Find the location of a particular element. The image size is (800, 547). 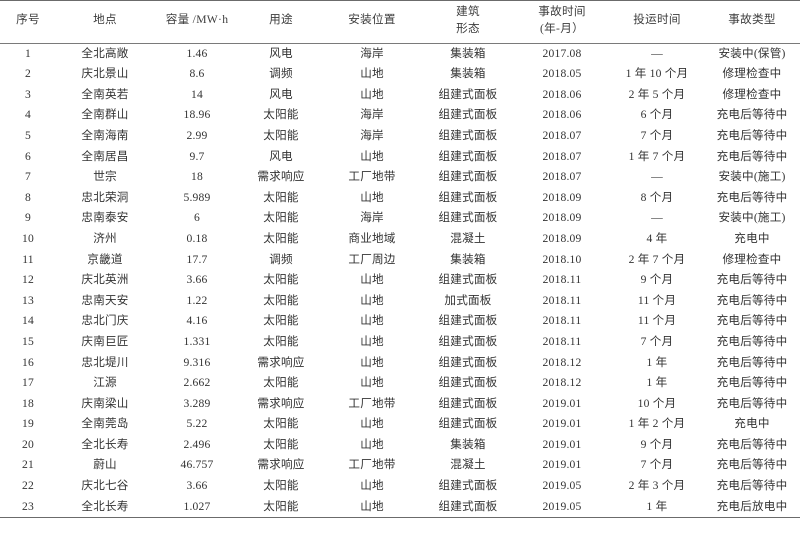

cell-site: 全南英若 is located at coordinates (105, 94).